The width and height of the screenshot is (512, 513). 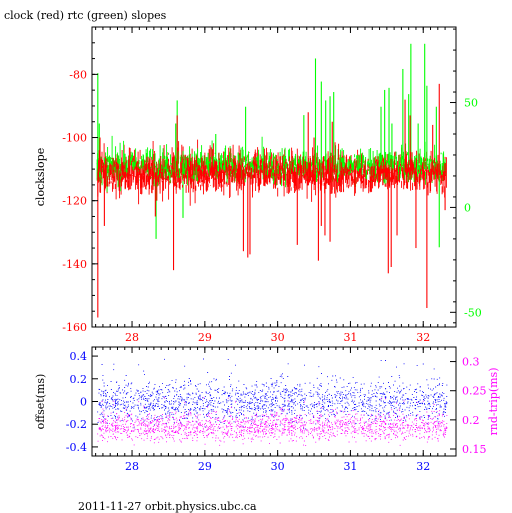 What do you see at coordinates (74, 327) in the screenshot?
I see `top-ytick-left-label-0: -160` at bounding box center [74, 327].